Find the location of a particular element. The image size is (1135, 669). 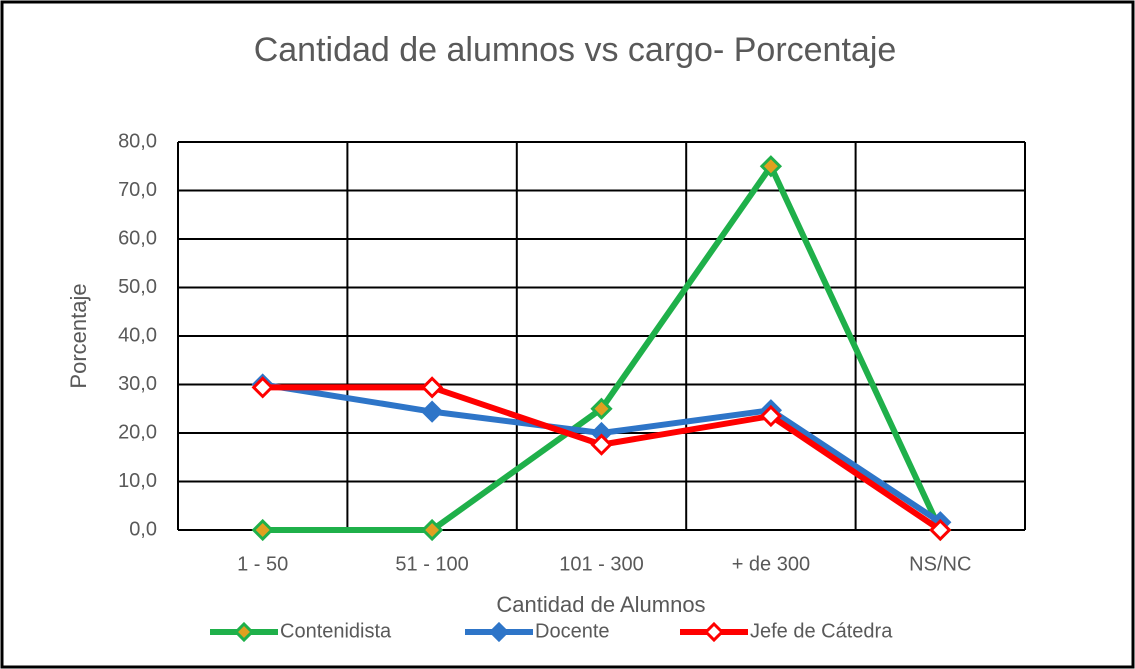

x-tick-label: NS/NC is located at coordinates (940, 564).